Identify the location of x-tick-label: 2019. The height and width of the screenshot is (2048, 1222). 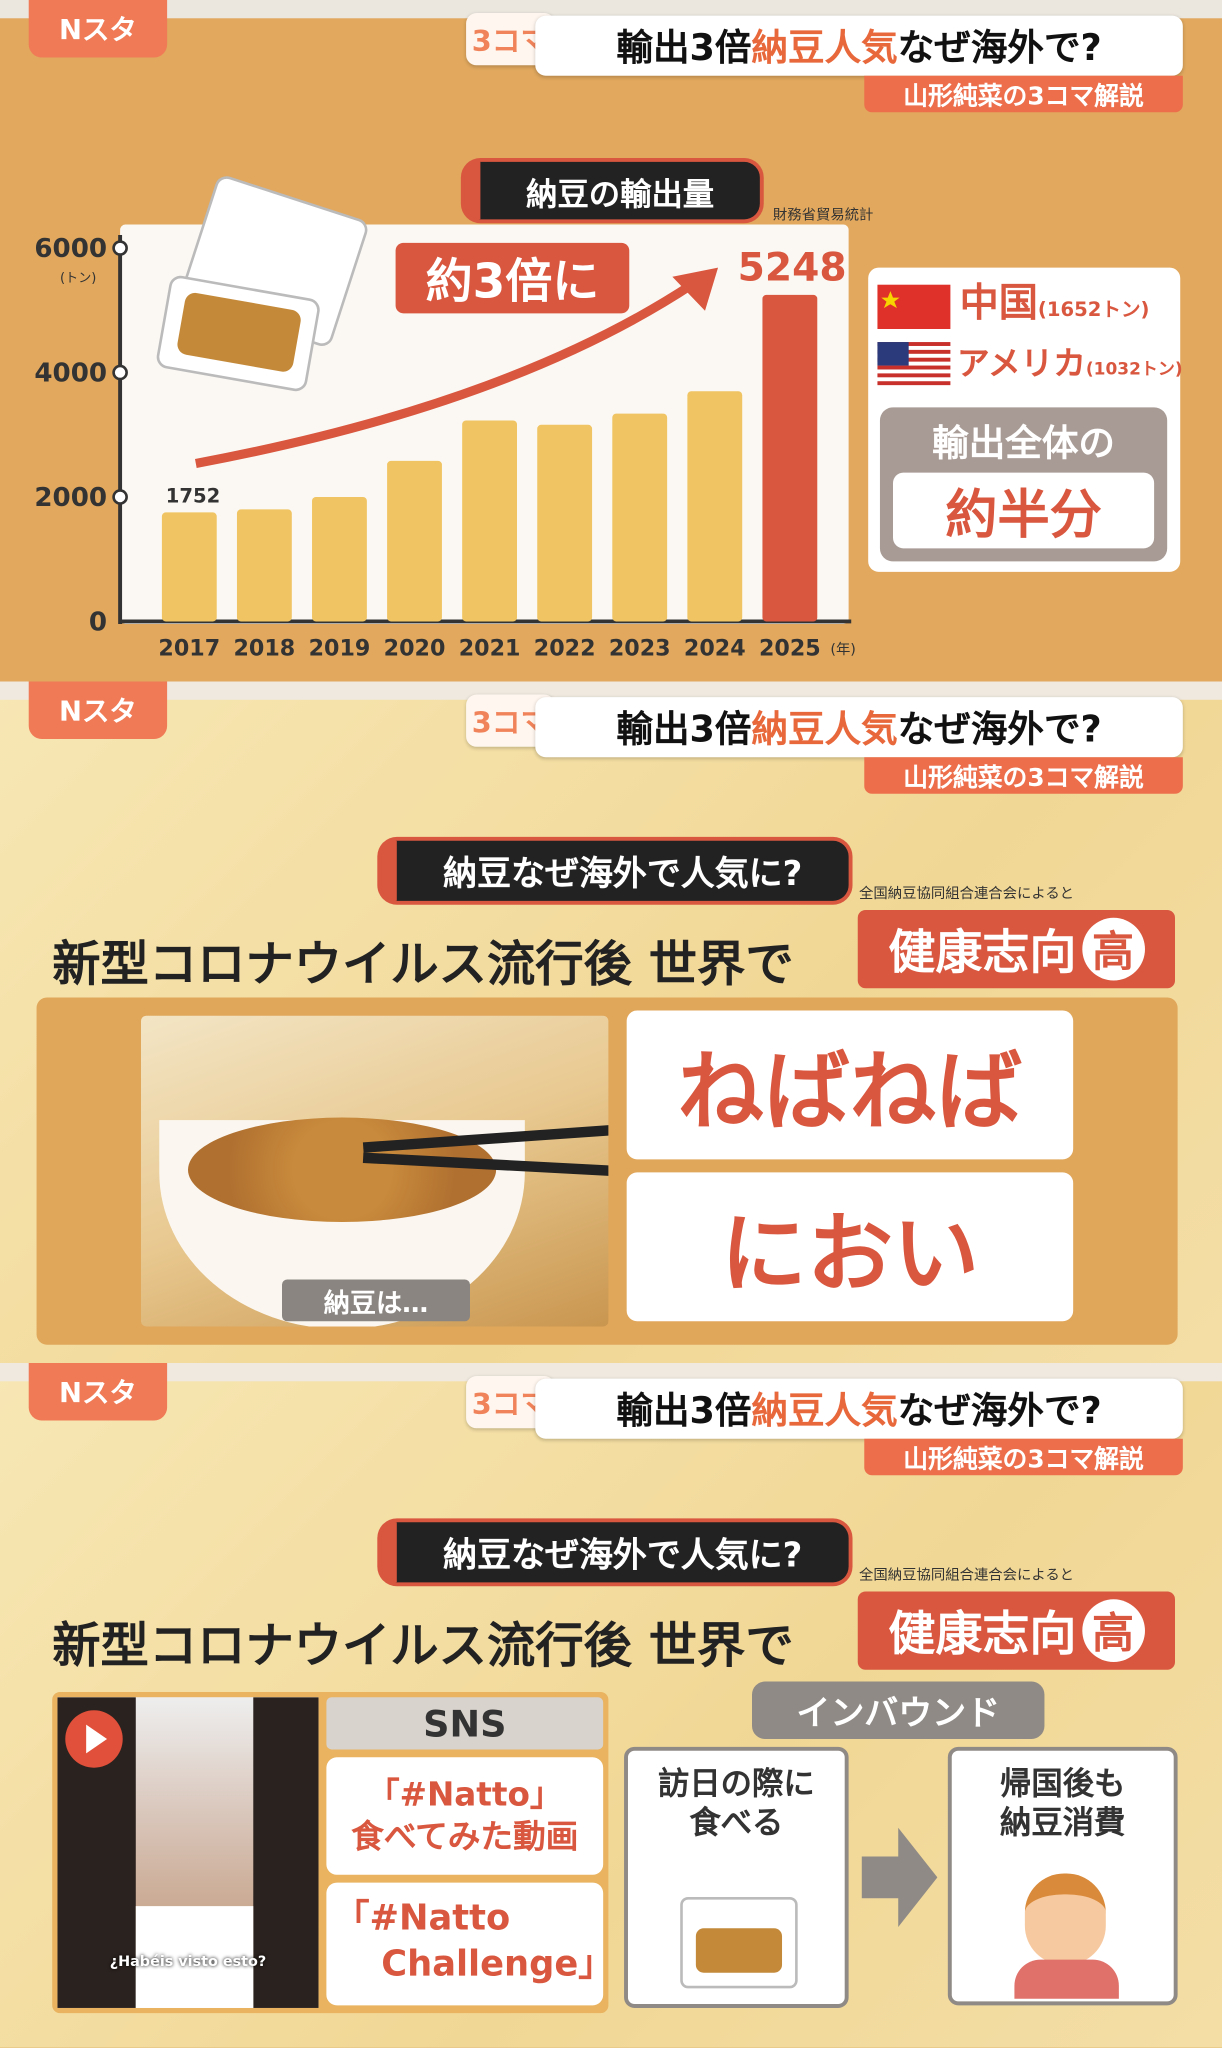
(340, 648).